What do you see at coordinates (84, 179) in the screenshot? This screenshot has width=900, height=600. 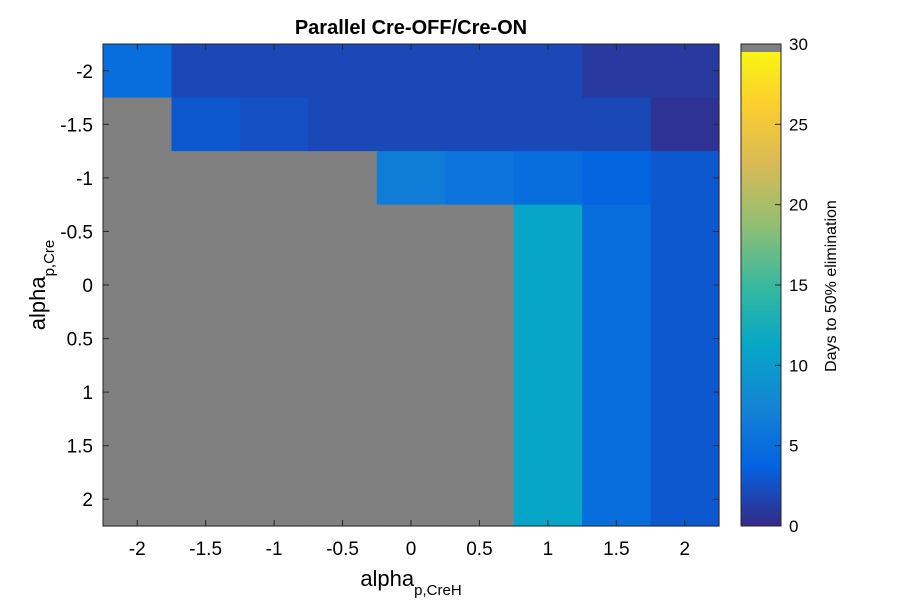 I see `y-tick-label: -1` at bounding box center [84, 179].